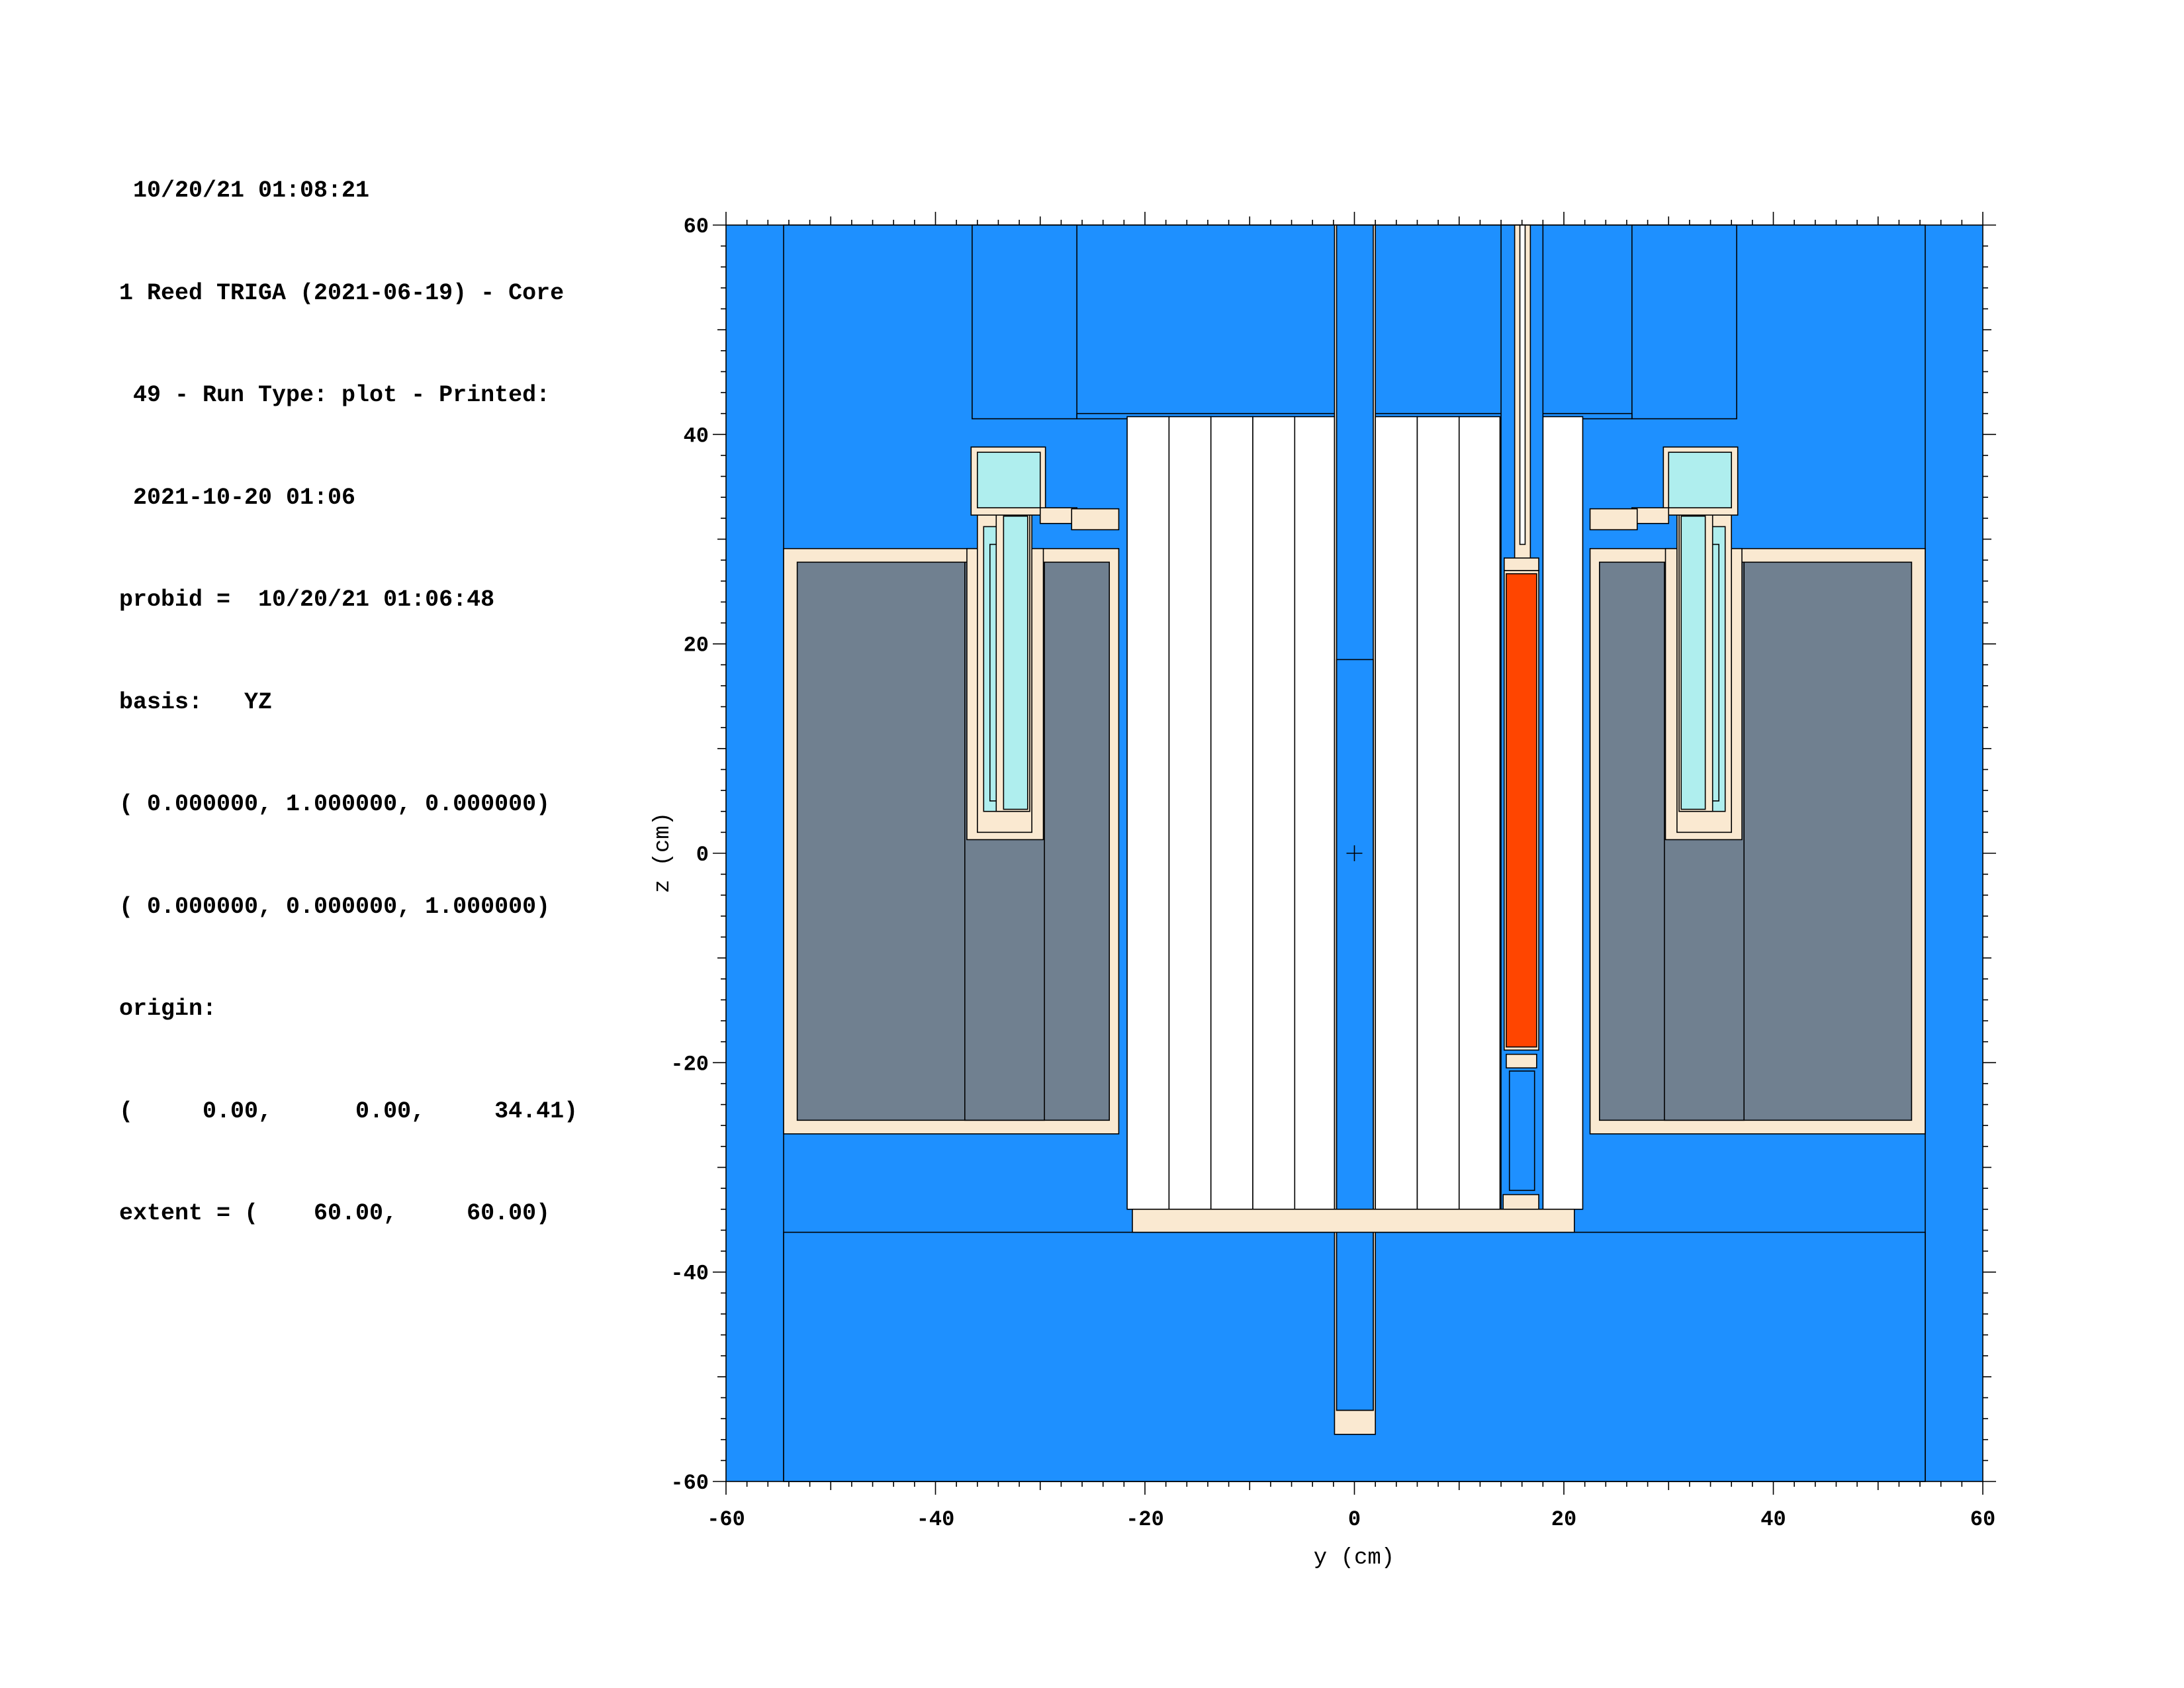  What do you see at coordinates (1982, 1519) in the screenshot?
I see `x-tick-label: 60` at bounding box center [1982, 1519].